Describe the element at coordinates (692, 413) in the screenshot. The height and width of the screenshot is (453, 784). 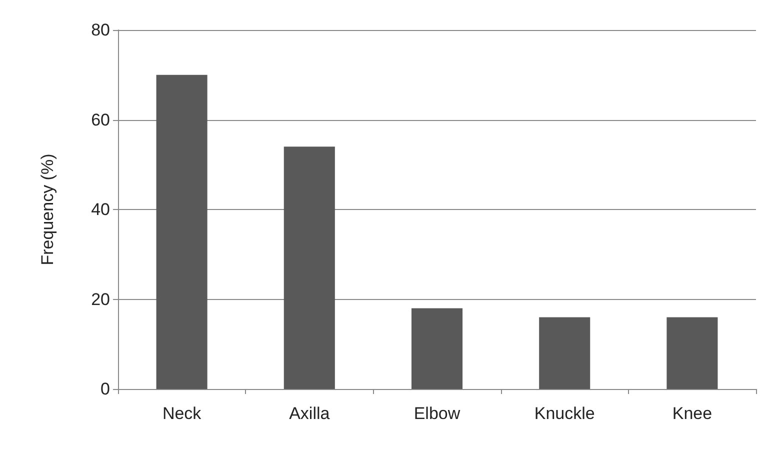
I see `x-tick-label: Knee` at that location.